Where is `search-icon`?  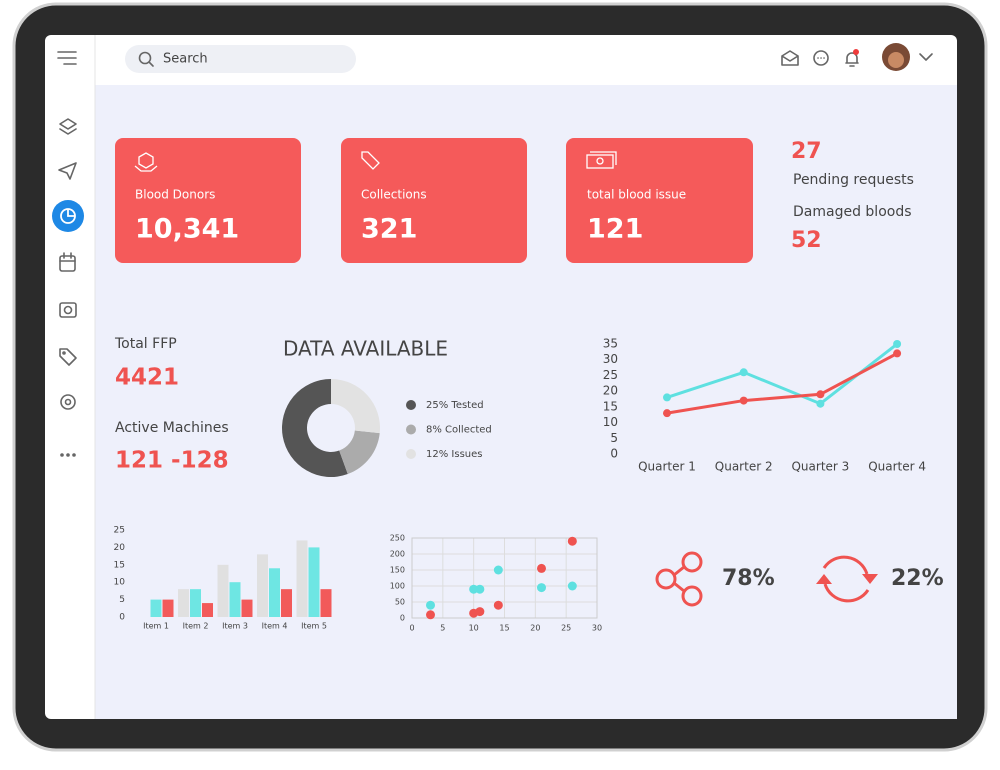
search-icon is located at coordinates (146, 59).